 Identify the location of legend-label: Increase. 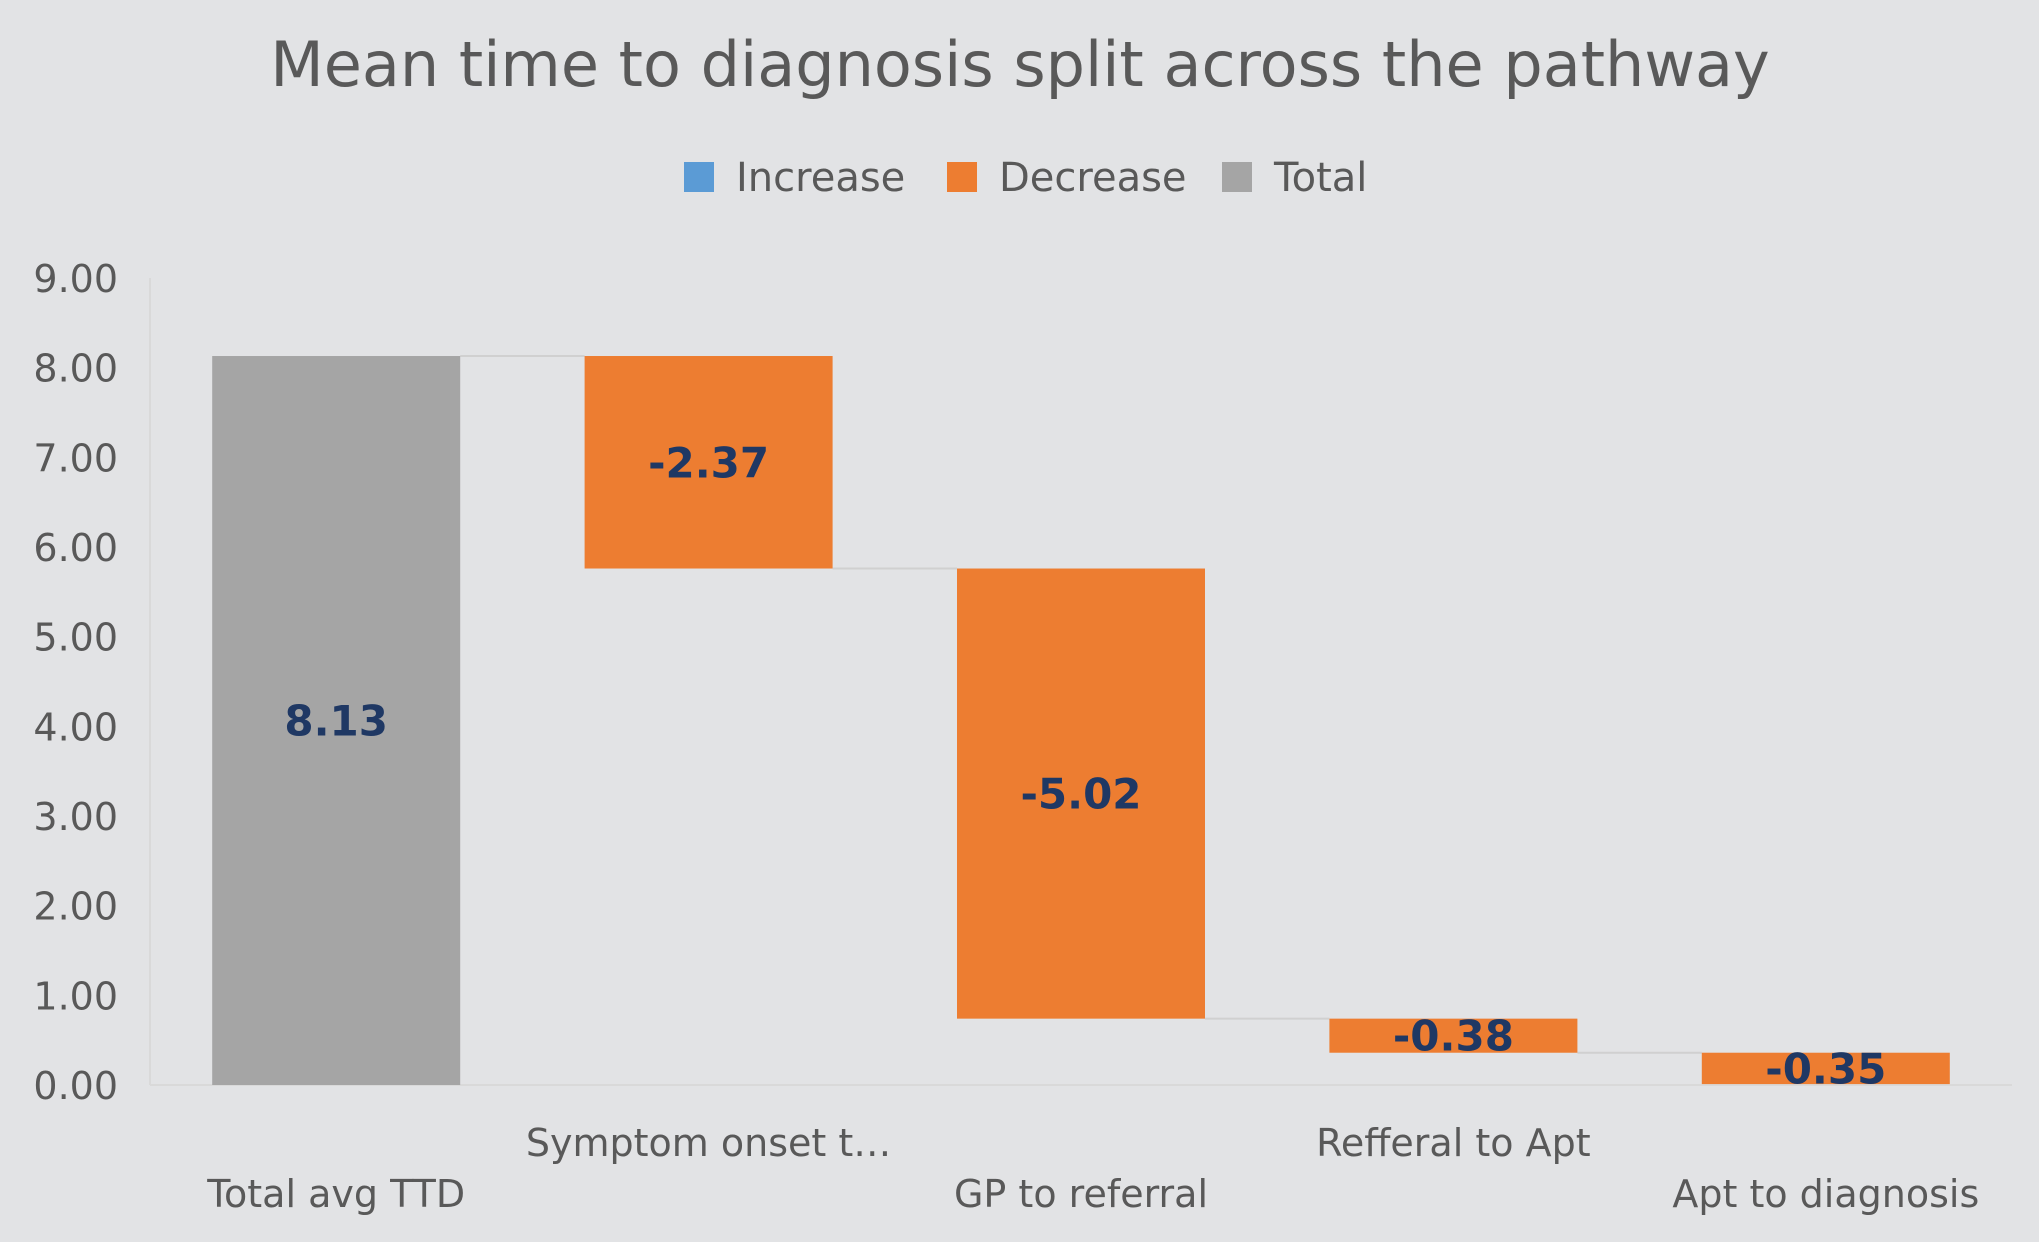
(820, 178).